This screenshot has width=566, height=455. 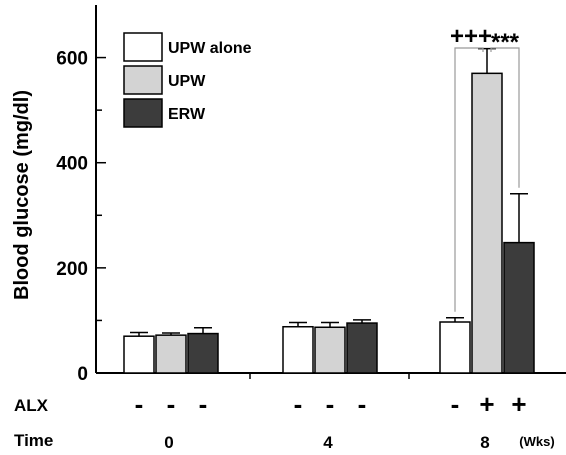 What do you see at coordinates (31, 405) in the screenshot?
I see `alx-row-label: ALX` at bounding box center [31, 405].